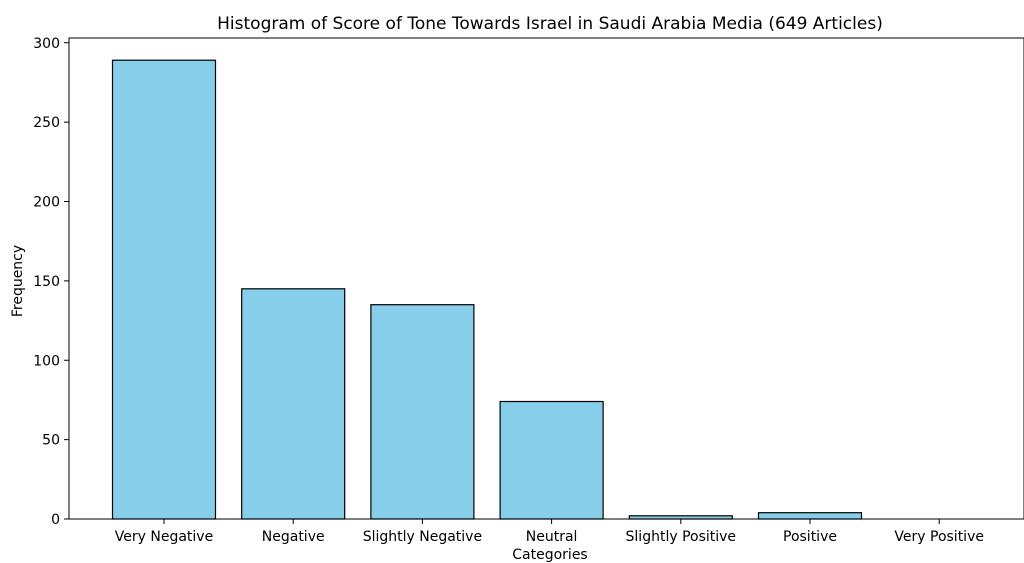 The width and height of the screenshot is (1024, 563). I want to click on x-tick-label: Neutral, so click(552, 537).